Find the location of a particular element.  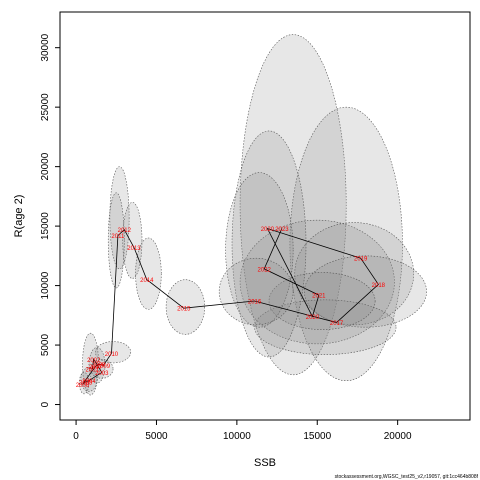

year-label: 2023 is located at coordinates (282, 230).